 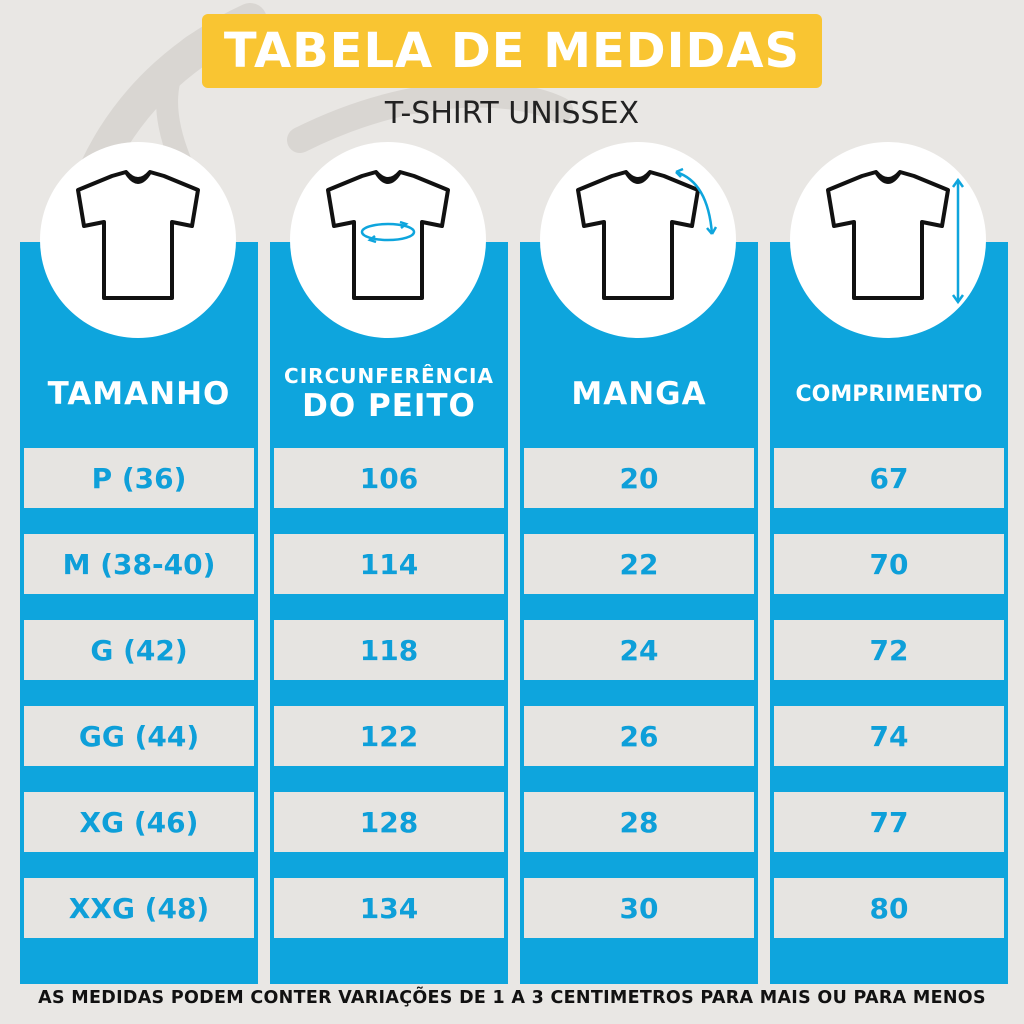 I want to click on column-header: MANGA, so click(x=639, y=394).